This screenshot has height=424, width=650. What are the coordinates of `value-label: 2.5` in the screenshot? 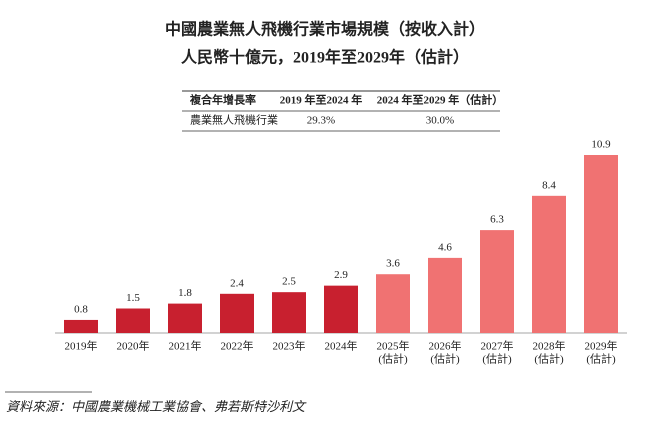 It's located at (289, 282).